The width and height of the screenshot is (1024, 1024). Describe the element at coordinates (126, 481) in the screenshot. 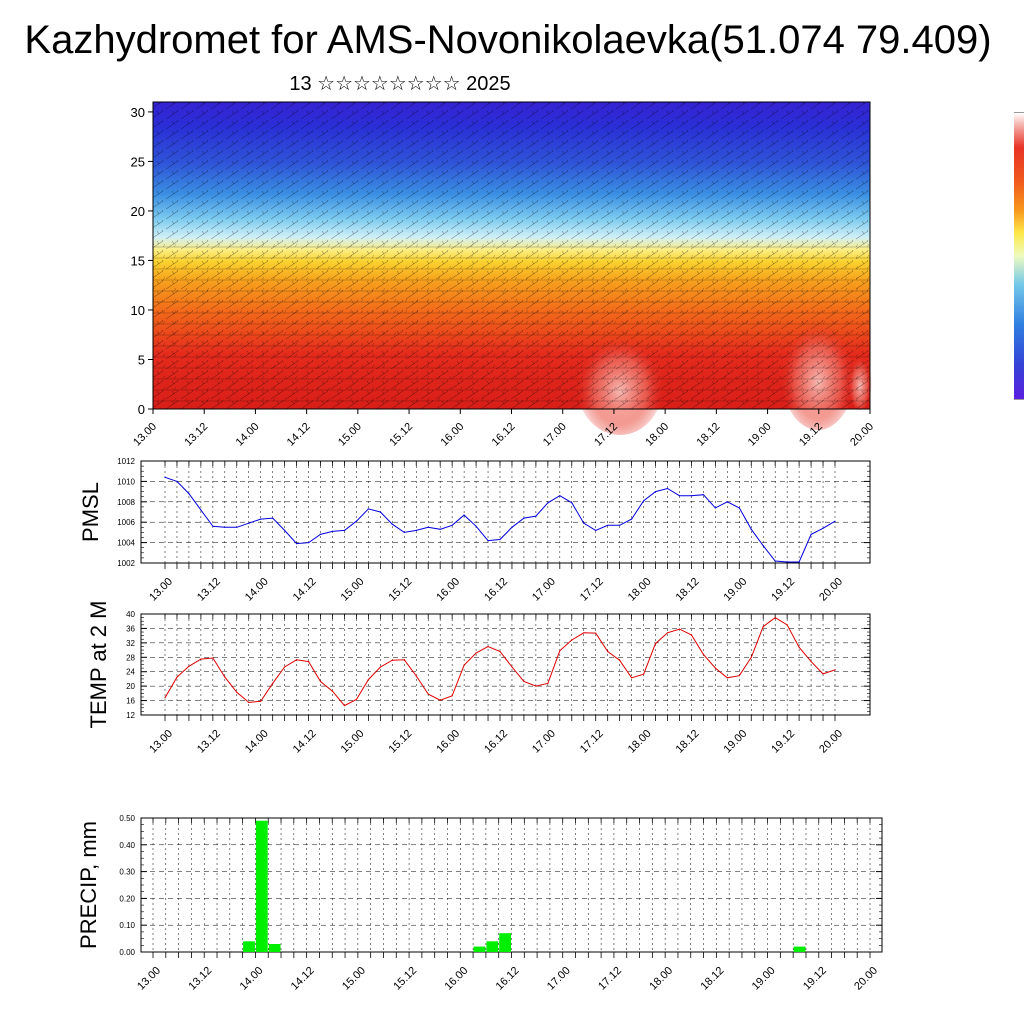

I see `y-tick-label: 1010` at that location.